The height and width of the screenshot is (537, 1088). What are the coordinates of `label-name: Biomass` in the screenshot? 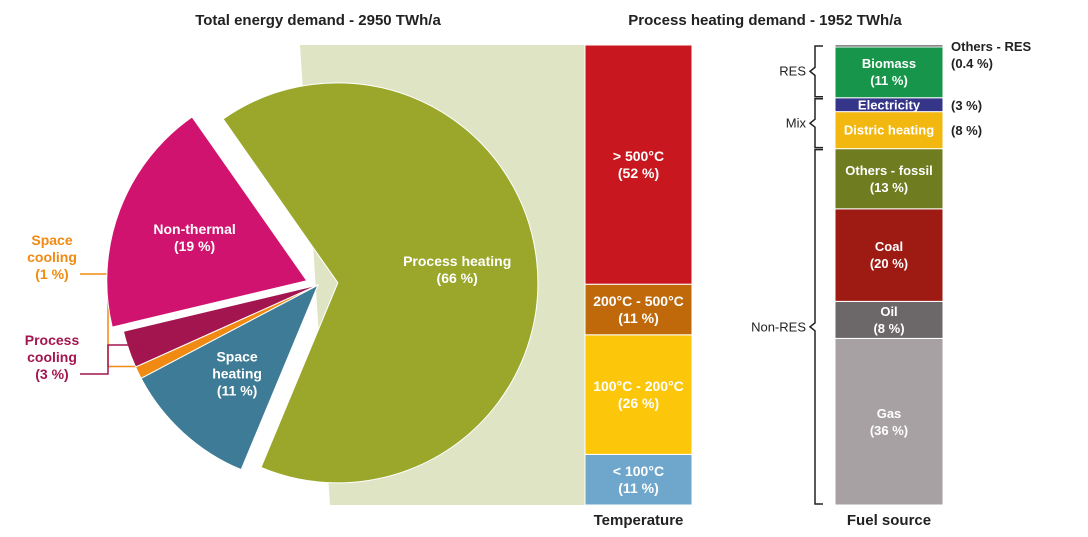 It's located at (889, 64).